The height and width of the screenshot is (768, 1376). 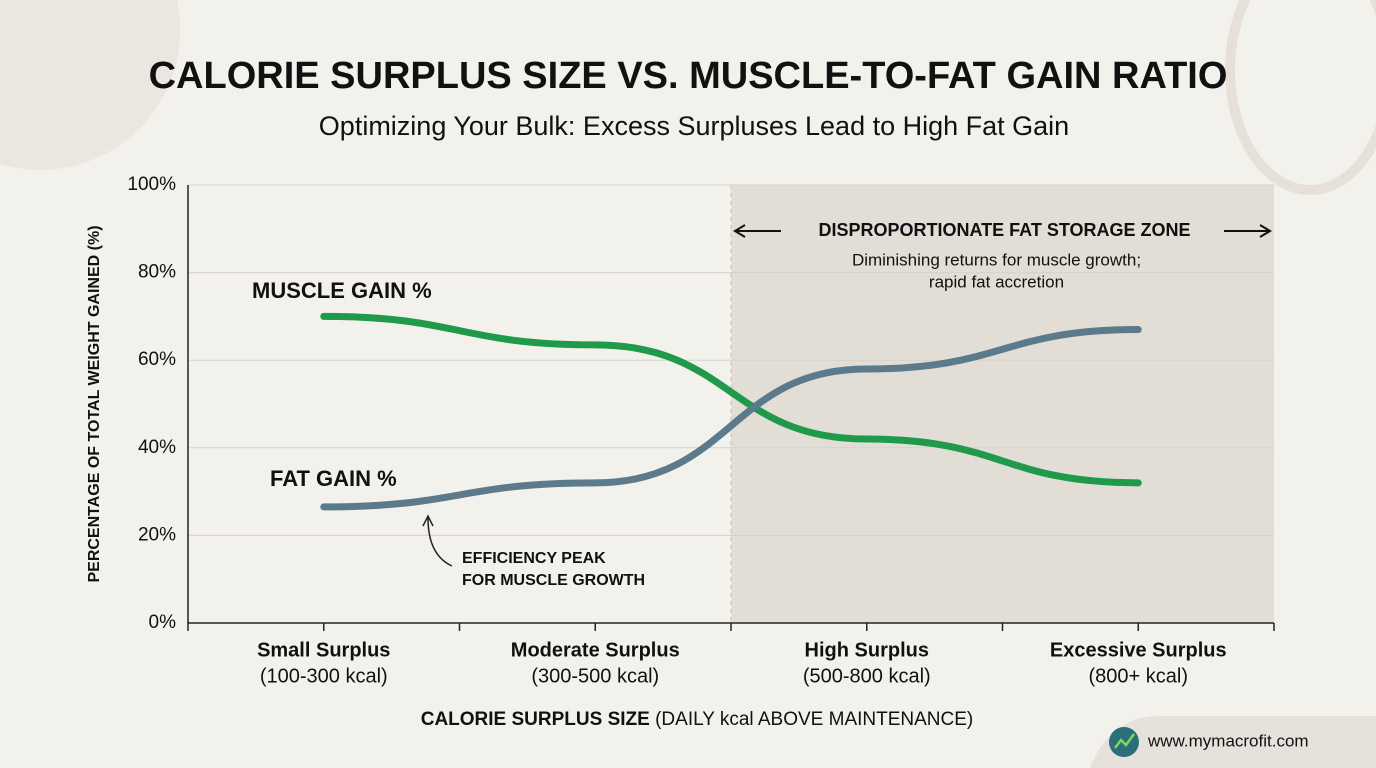 What do you see at coordinates (1139, 676) in the screenshot?
I see `x-tick-detail: (800+ kcal)` at bounding box center [1139, 676].